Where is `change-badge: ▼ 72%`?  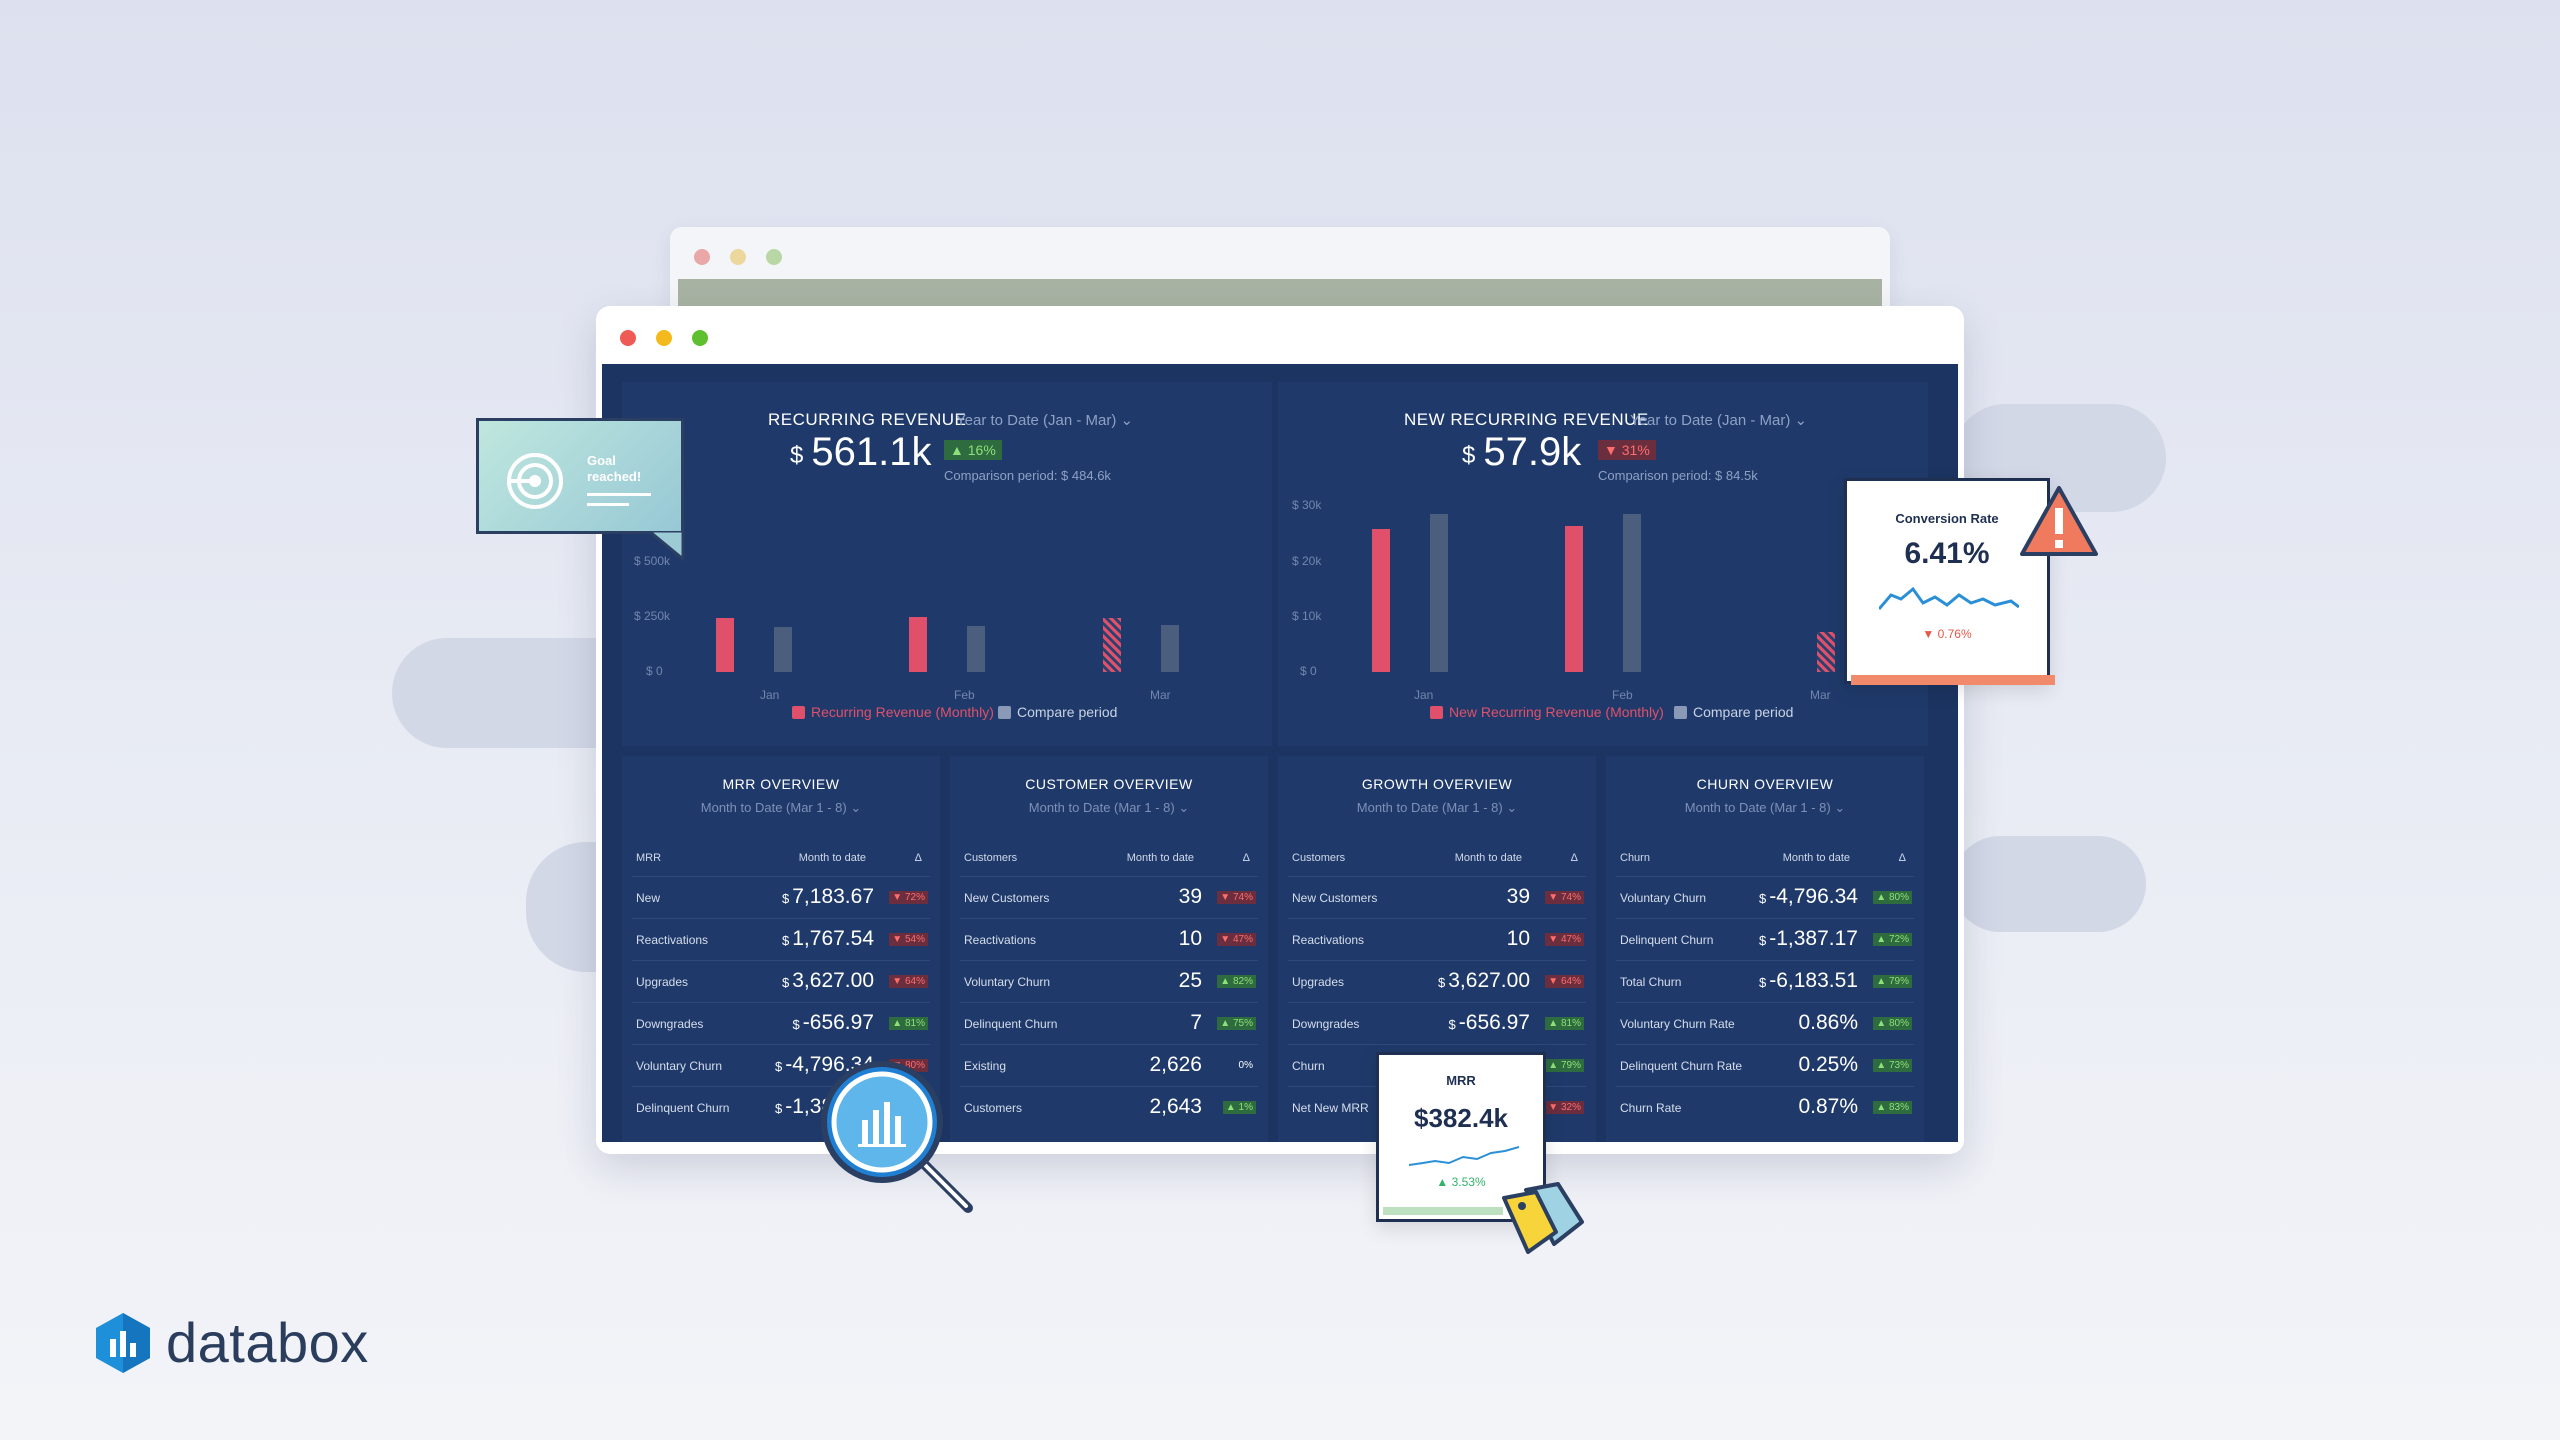 change-badge: ▼ 72% is located at coordinates (908, 897).